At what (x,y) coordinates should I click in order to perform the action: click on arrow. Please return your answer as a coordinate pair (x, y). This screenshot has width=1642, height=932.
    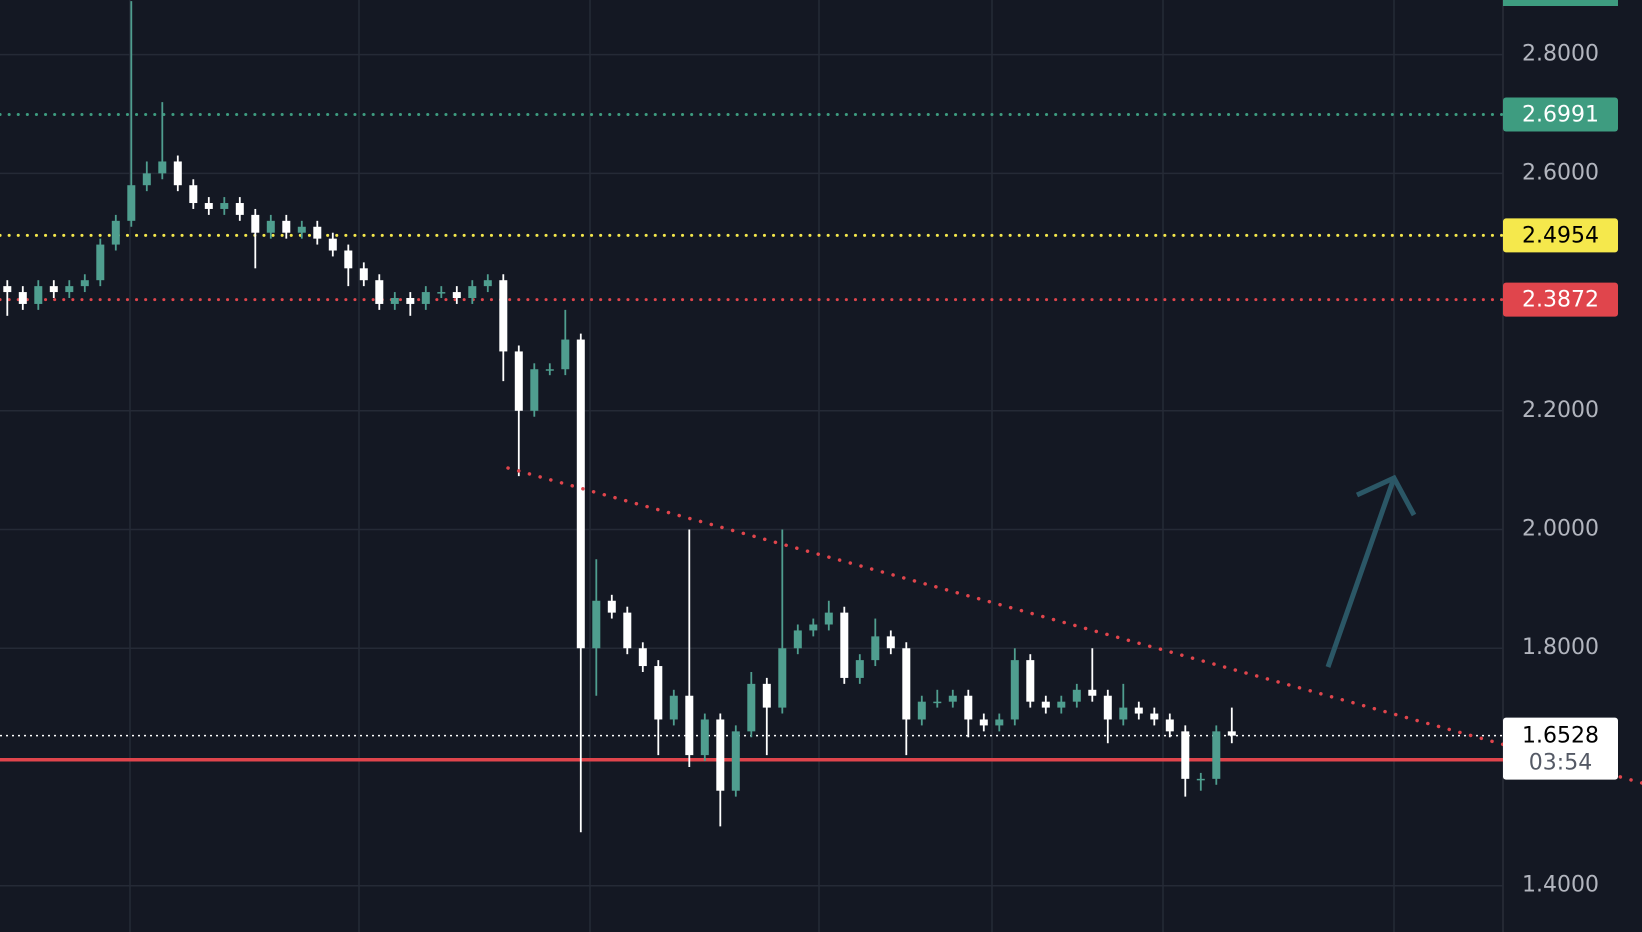
    Looking at the image, I should click on (1371, 571).